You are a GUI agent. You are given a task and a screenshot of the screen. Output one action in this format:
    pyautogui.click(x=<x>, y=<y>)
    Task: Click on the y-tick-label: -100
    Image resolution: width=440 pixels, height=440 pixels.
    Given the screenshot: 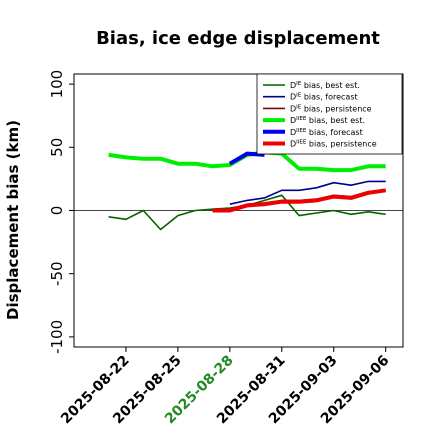 What is the action you would take?
    pyautogui.click(x=57, y=337)
    